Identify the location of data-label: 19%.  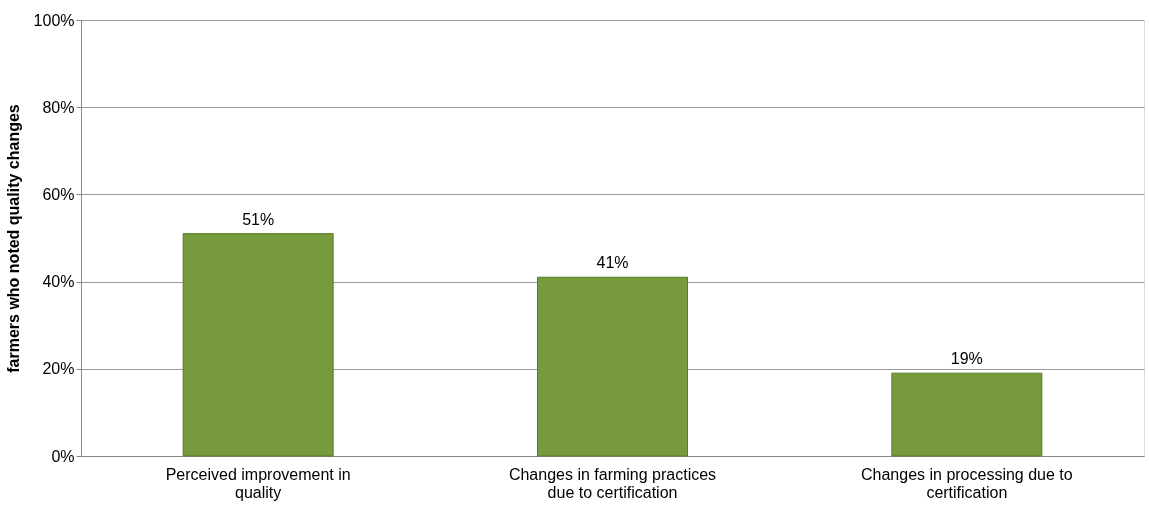
(966, 359).